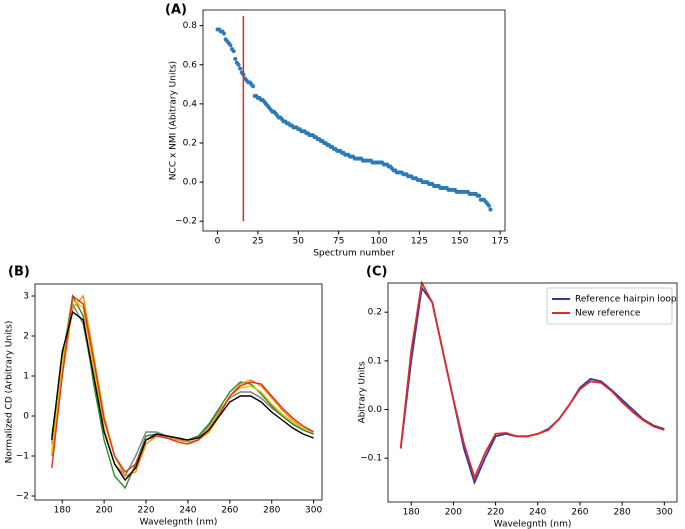  What do you see at coordinates (378, 242) in the screenshot?
I see `x-tick-label: 100` at bounding box center [378, 242].